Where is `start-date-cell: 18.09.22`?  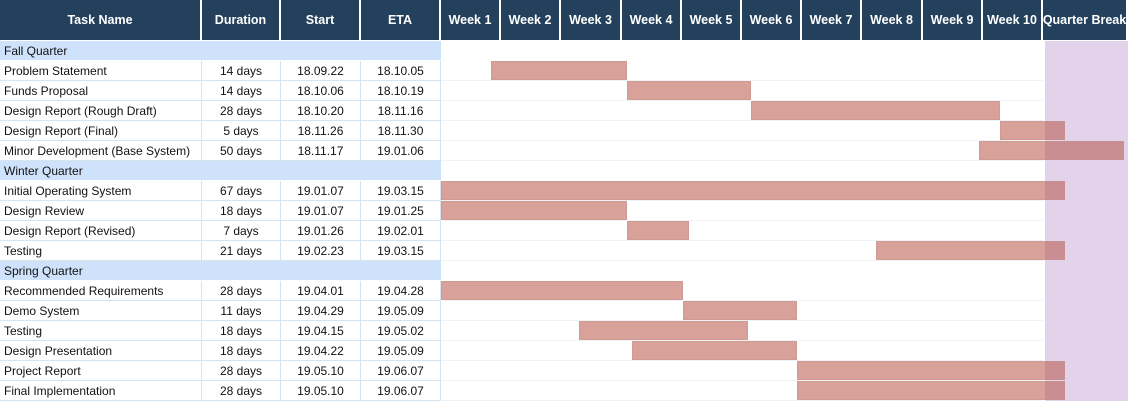 start-date-cell: 18.09.22 is located at coordinates (321, 71).